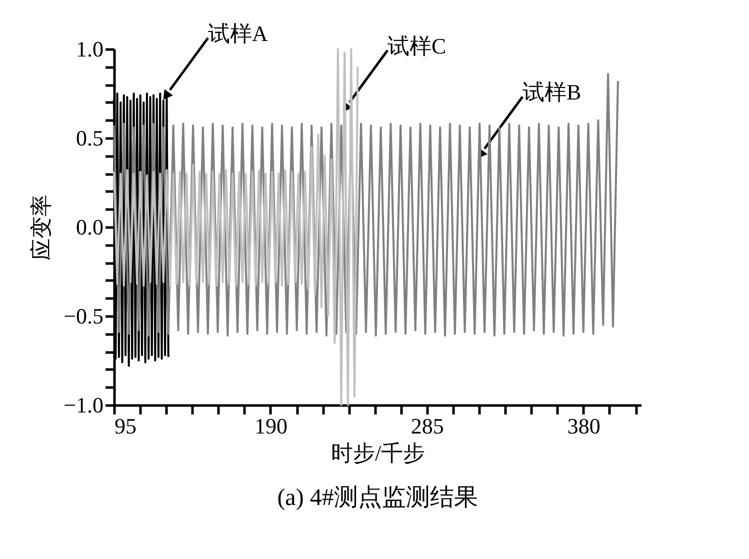 This screenshot has width=749, height=559. What do you see at coordinates (125, 426) in the screenshot?
I see `x-tick-label: 95` at bounding box center [125, 426].